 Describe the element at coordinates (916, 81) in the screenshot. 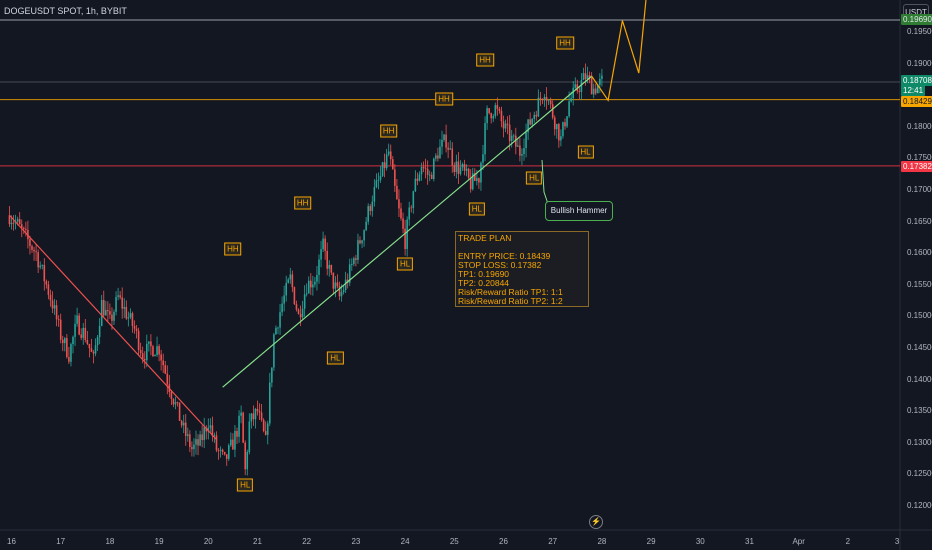

I see `last-price-tag: 0.18708` at that location.